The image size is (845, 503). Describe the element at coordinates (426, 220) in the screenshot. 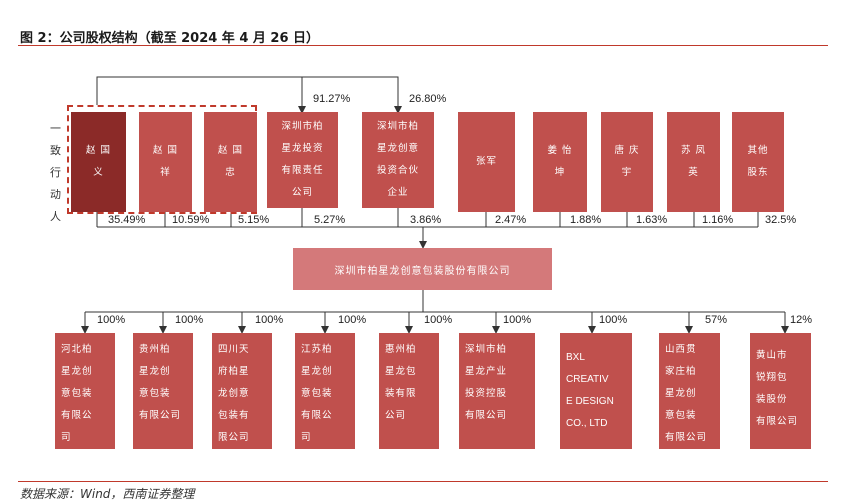

I see `pct-shareholder-4: 3.86%` at that location.